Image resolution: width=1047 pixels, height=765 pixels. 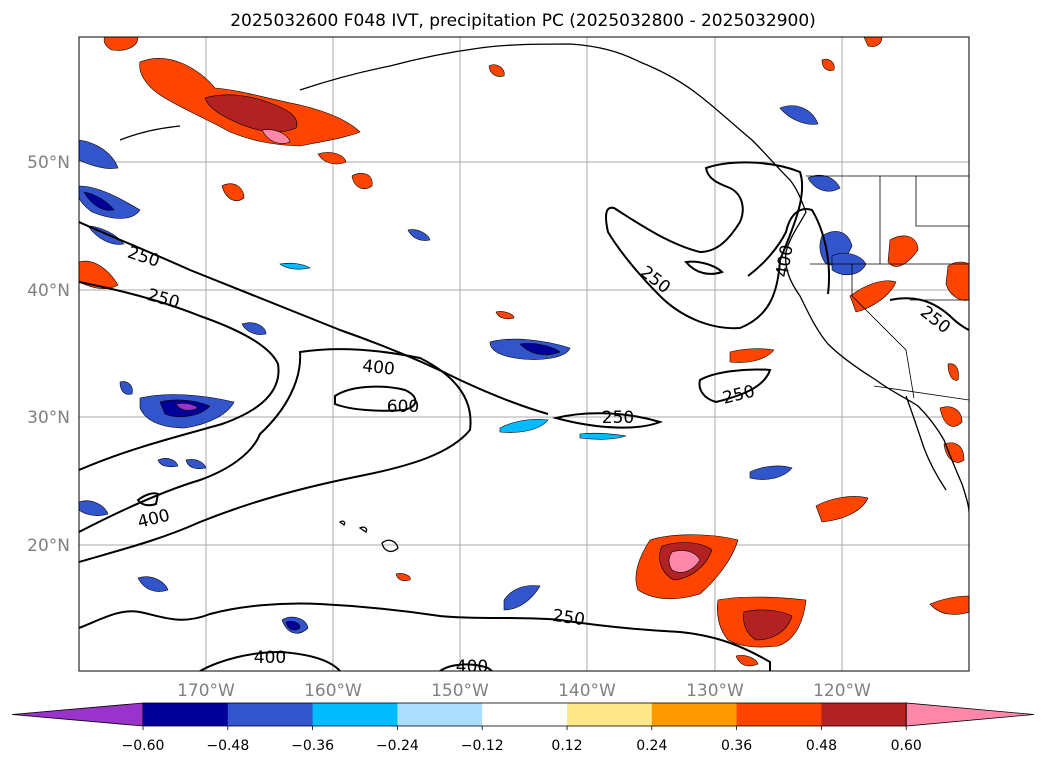 What do you see at coordinates (206, 691) in the screenshot?
I see `lon-label-170w: 170°W` at bounding box center [206, 691].